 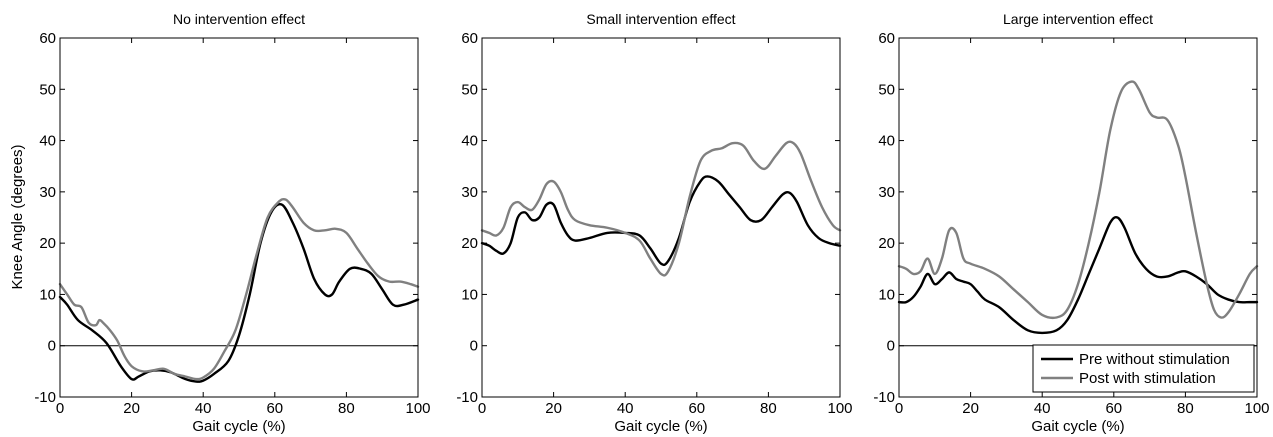 What do you see at coordinates (1078, 19) in the screenshot?
I see `chart-title: Large intervention effect` at bounding box center [1078, 19].